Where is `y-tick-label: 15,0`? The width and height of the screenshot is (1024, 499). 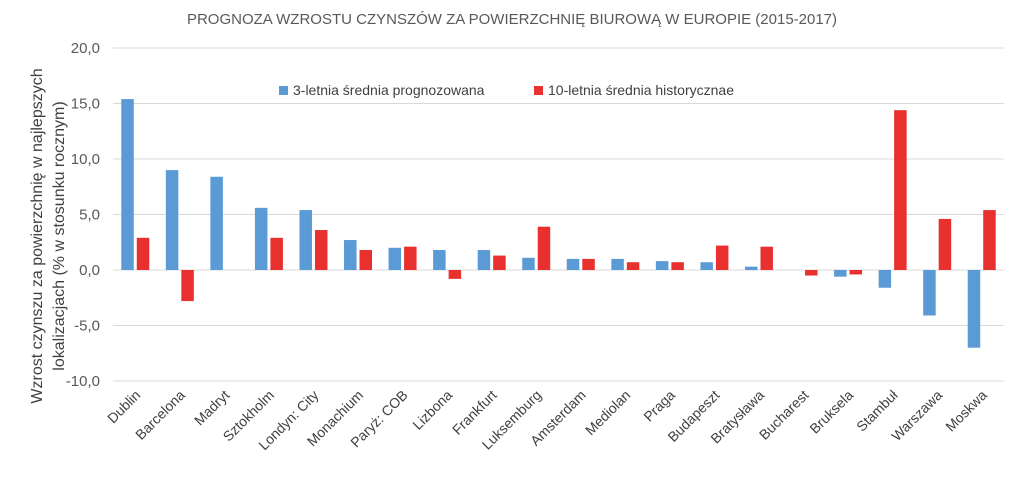 y-tick-label: 15,0 is located at coordinates (85, 104).